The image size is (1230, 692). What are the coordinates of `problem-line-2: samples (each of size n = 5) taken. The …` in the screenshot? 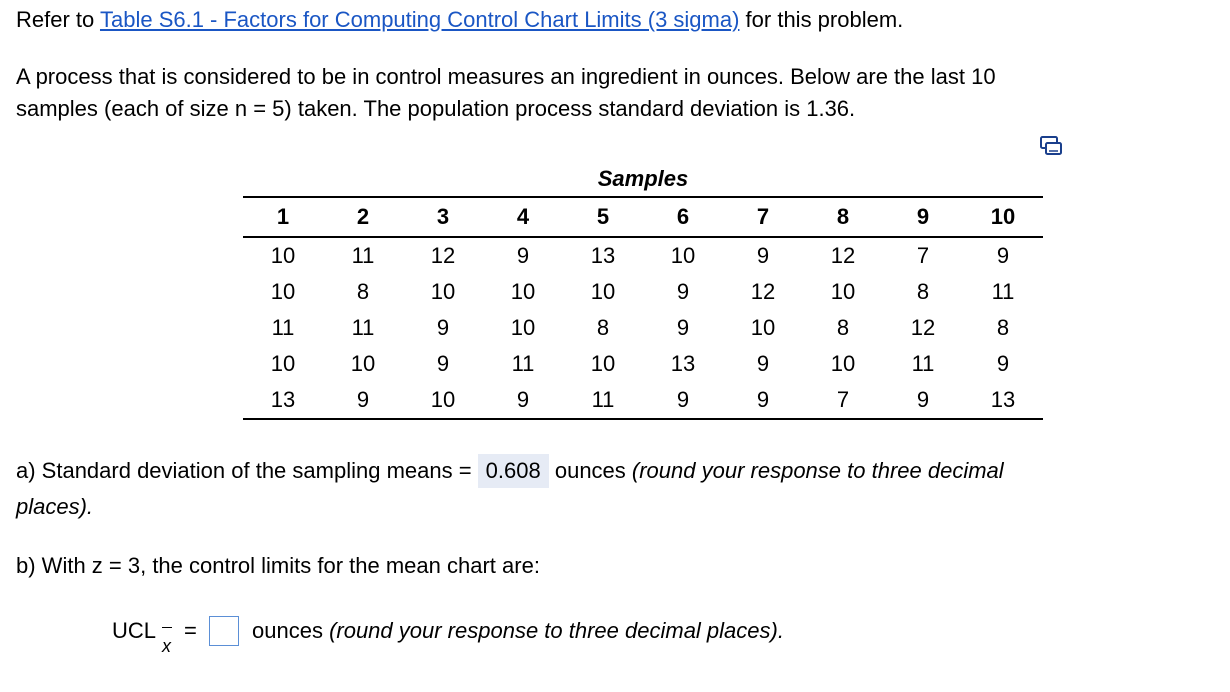 It's located at (436, 108).